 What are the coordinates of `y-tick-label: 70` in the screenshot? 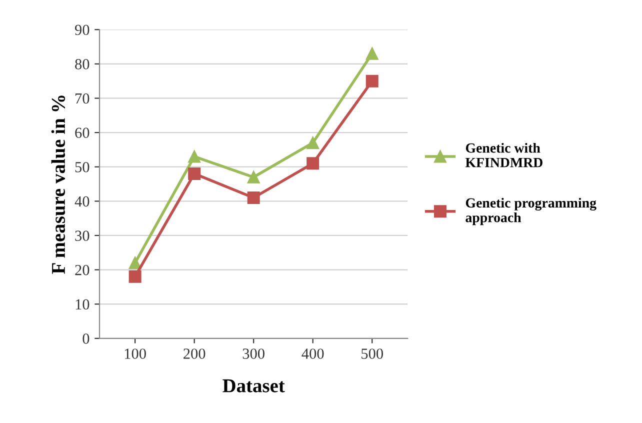 It's located at (83, 98).